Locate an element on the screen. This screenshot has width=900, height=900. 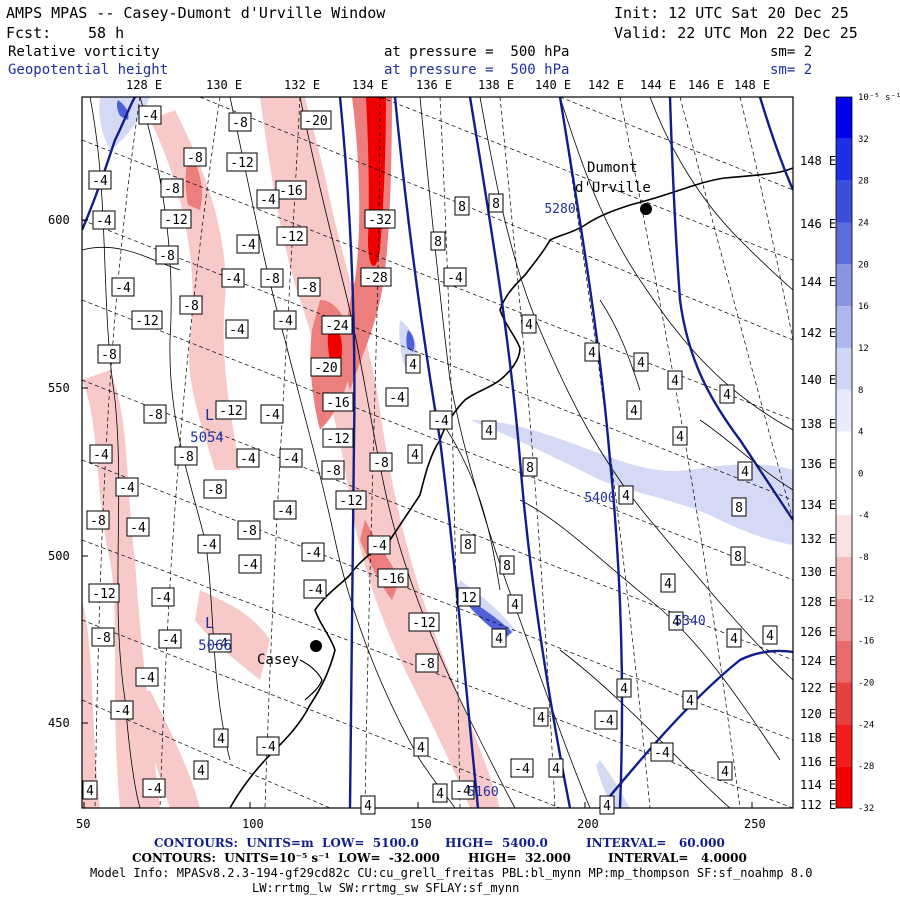
vorticity-contour-interval: INTERVAL= 4.0000 is located at coordinates (677, 858).